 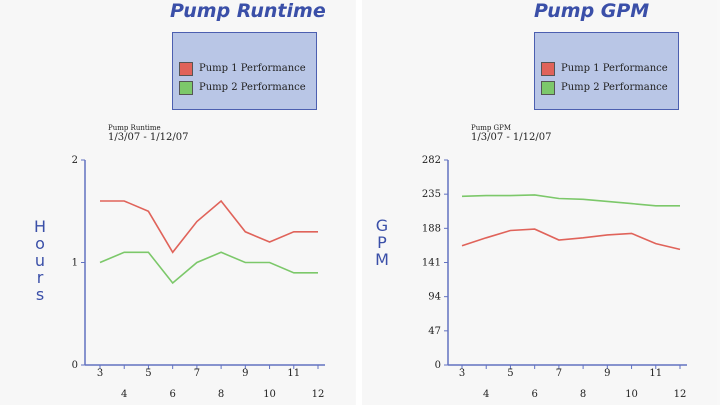 I want to click on y-tick-label: 235, so click(x=431, y=194).